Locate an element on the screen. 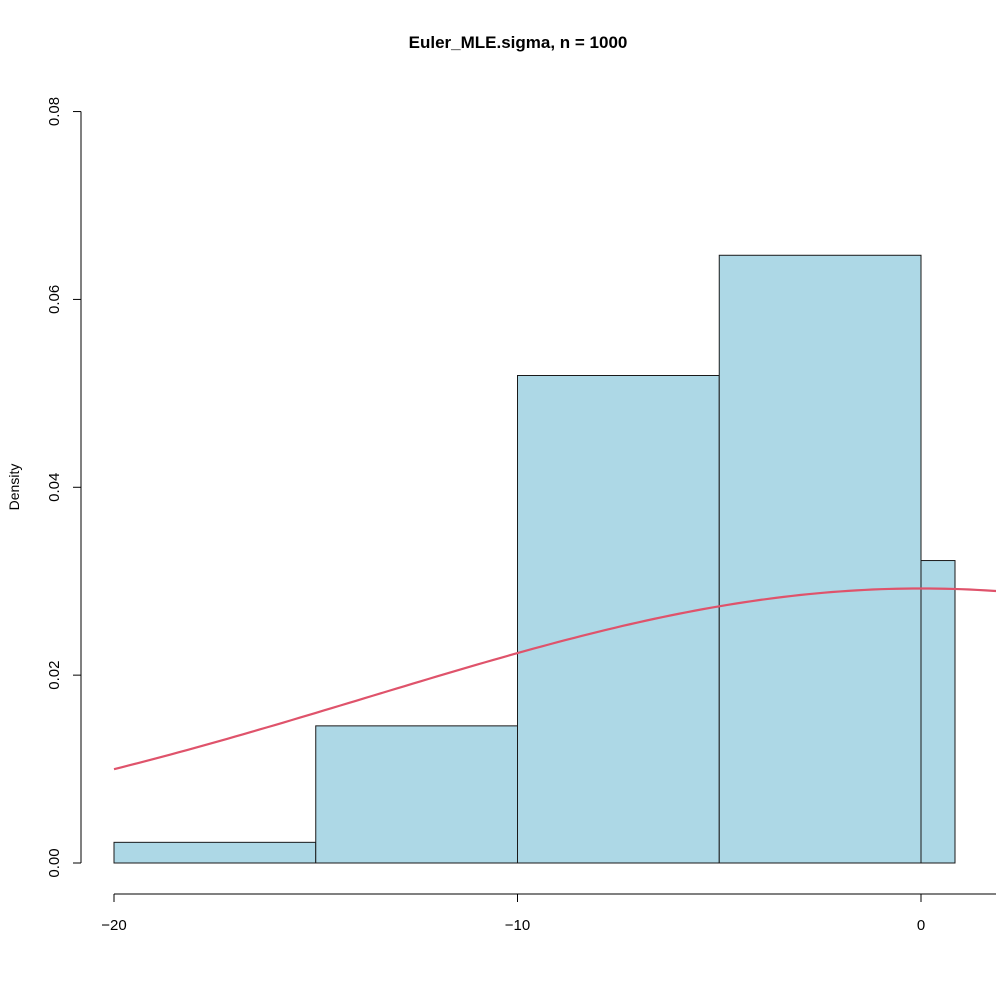 The image size is (996, 996). x-tick-label-3: 0 is located at coordinates (921, 925).